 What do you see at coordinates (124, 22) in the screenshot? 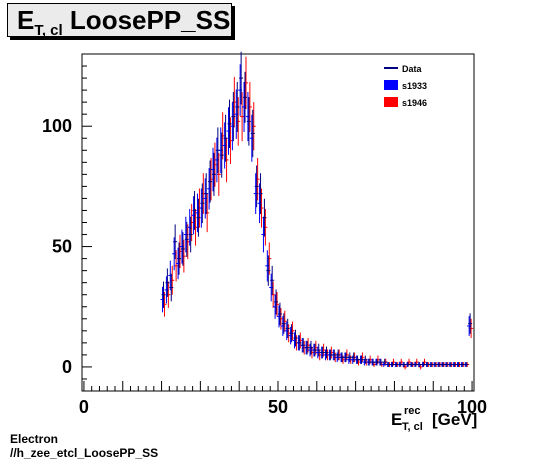
I see `chart-title: ET, cl LoosePP_SS` at bounding box center [124, 22].